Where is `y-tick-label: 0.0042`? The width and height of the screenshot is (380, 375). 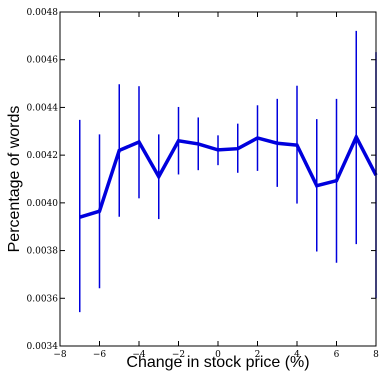
y-tick-label: 0.0042 is located at coordinates (43, 156).